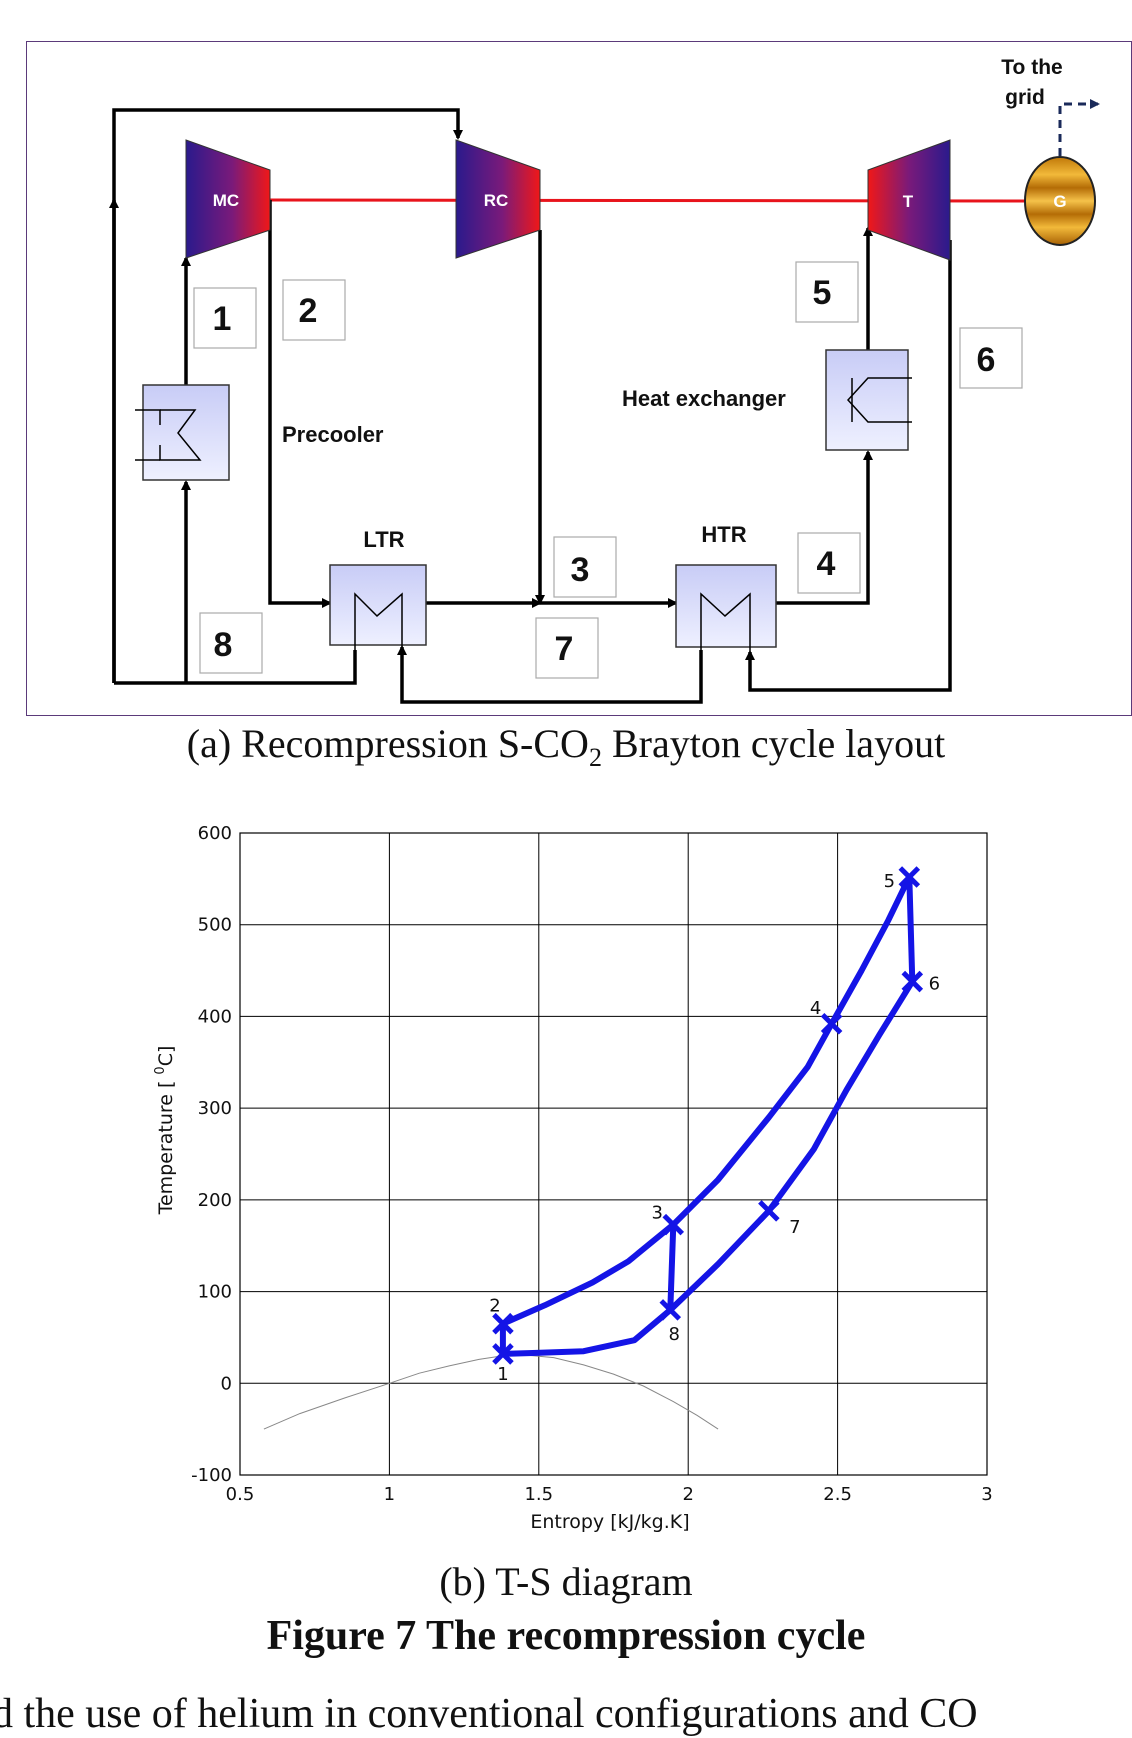 This screenshot has width=1132, height=1738. I want to click on x-tick-label: 2, so click(687, 1494).